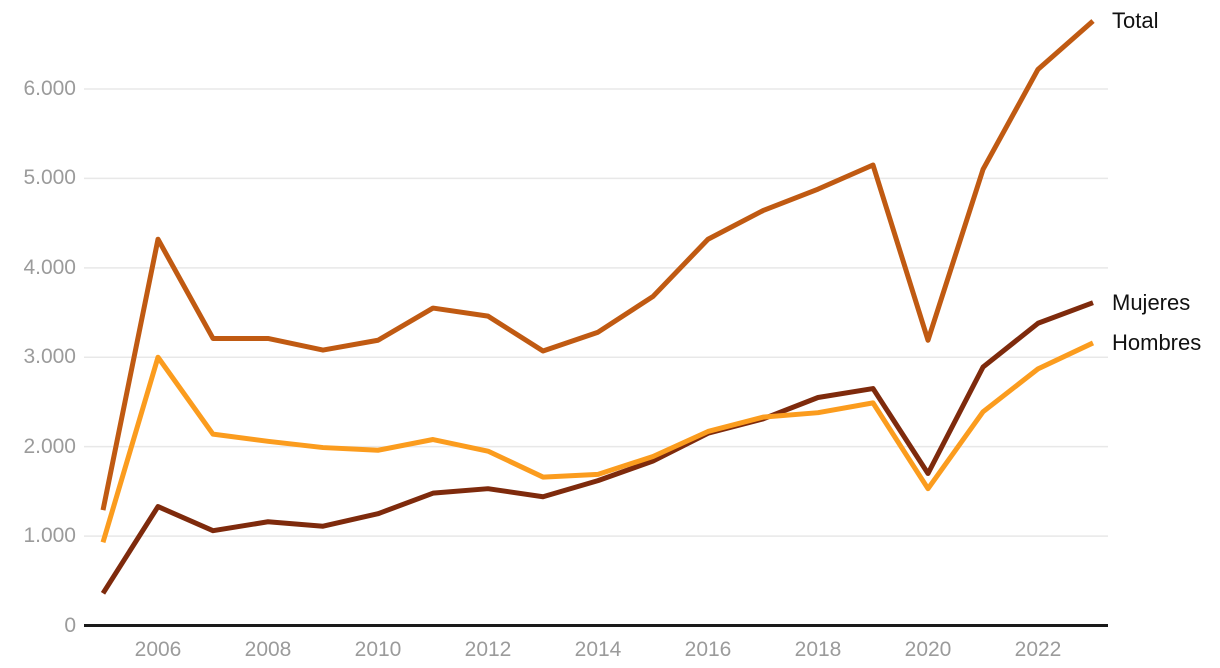  I want to click on x-tick-label: 2012, so click(488, 649).